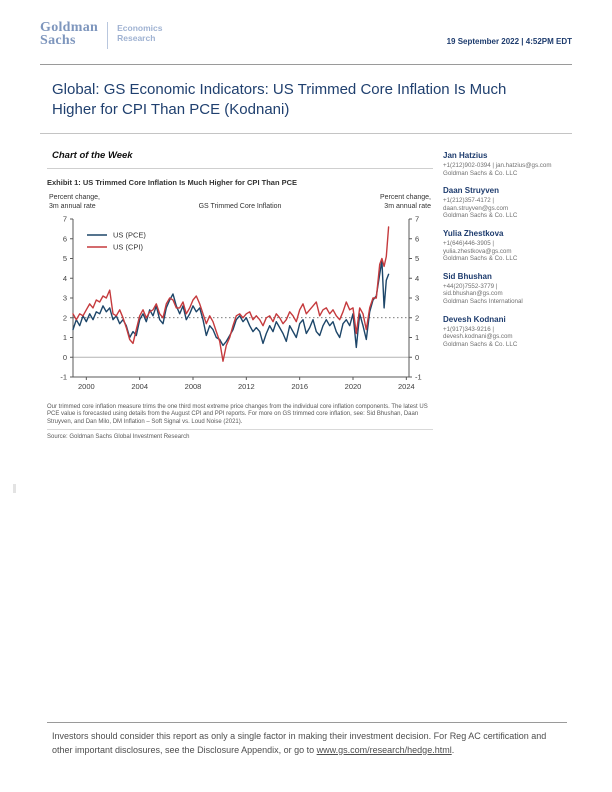  I want to click on division-line1: Economics, so click(140, 28).